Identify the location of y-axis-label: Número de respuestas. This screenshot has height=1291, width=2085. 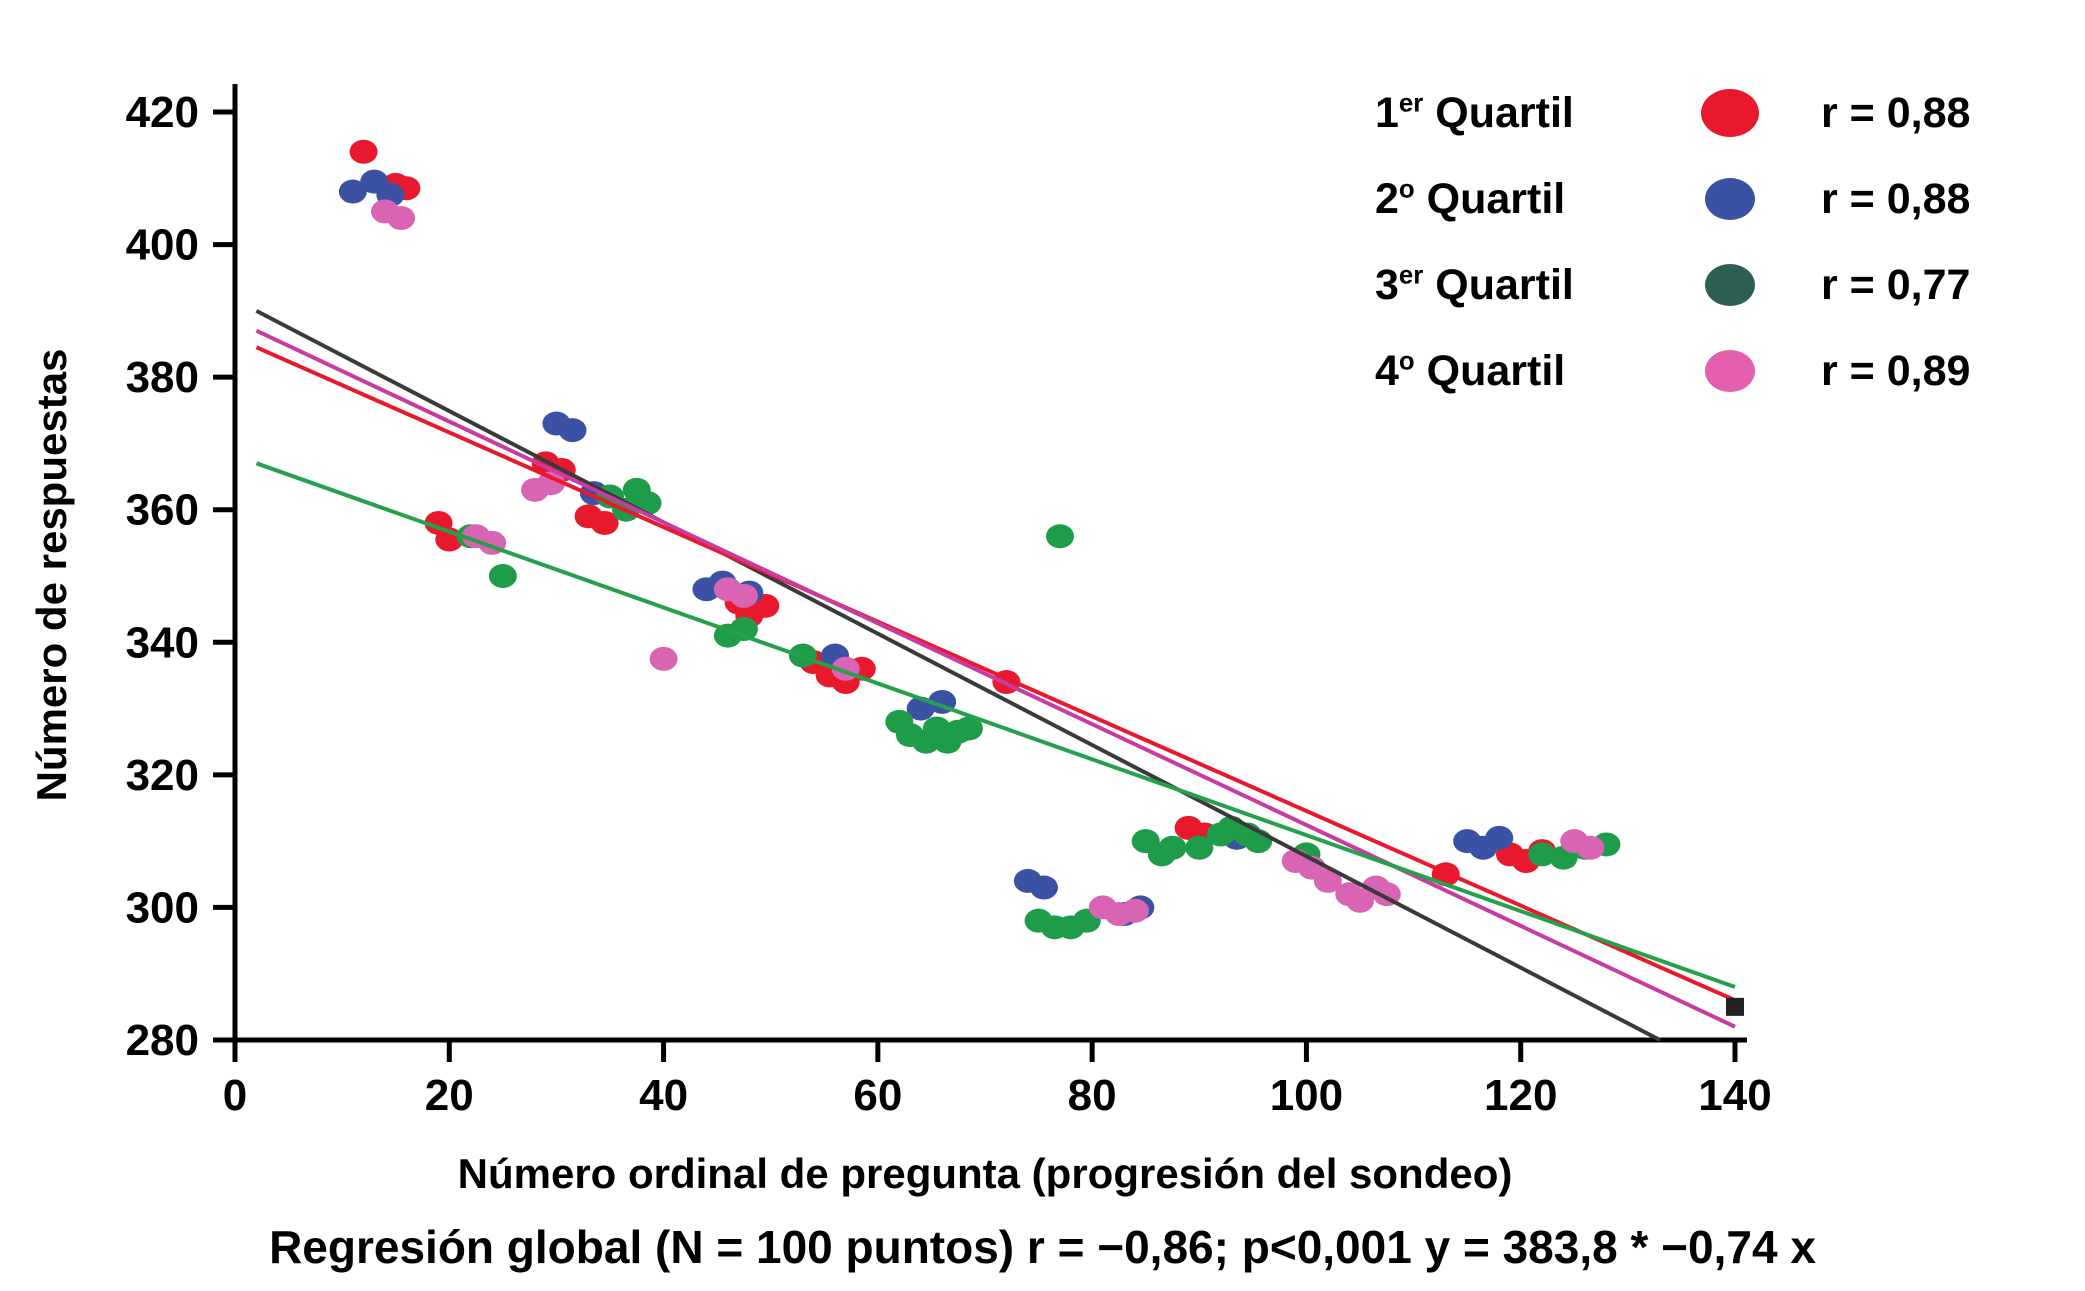
(51, 575).